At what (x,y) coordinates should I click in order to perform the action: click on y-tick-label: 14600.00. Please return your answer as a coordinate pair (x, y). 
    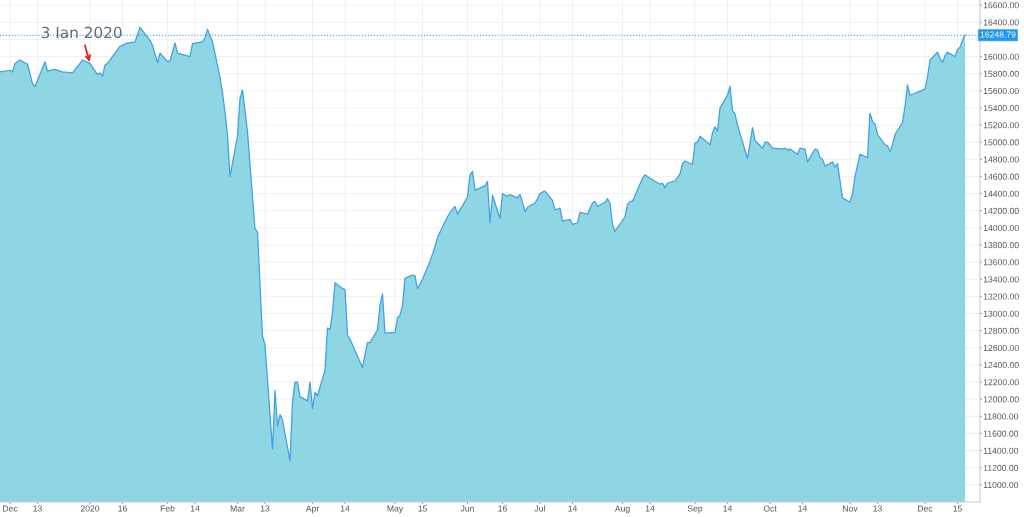
    Looking at the image, I should click on (1001, 176).